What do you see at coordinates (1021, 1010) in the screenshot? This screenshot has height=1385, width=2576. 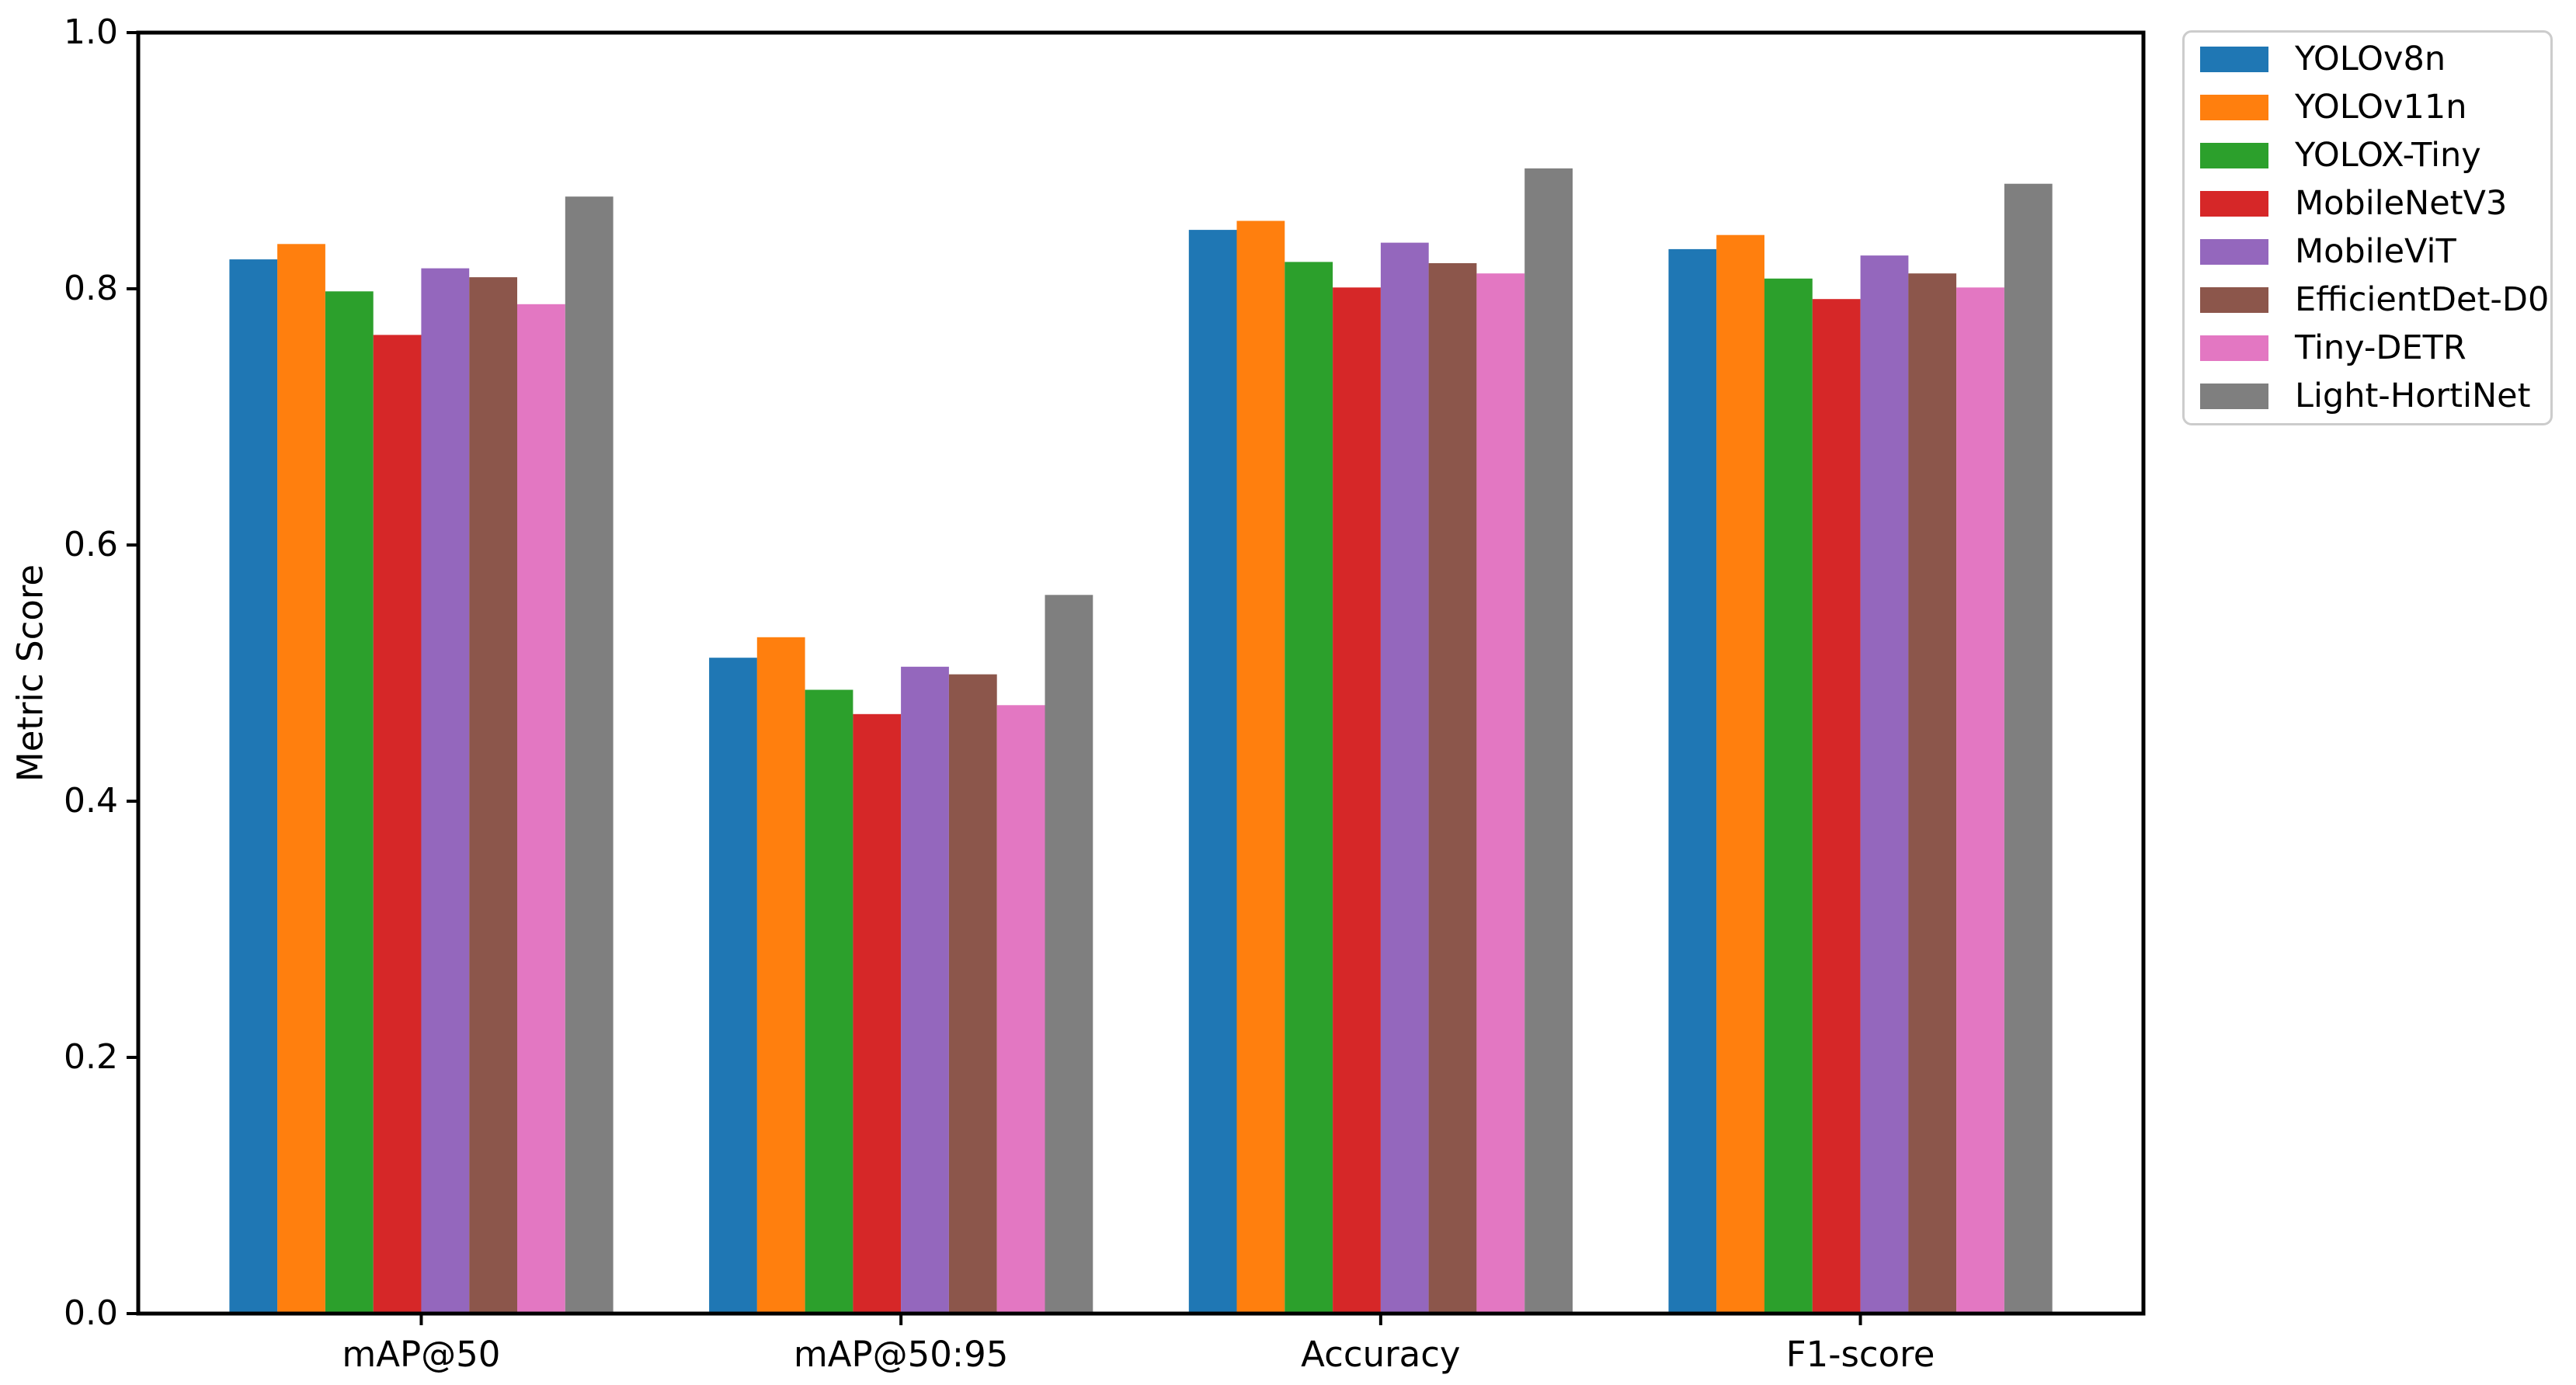 I see `bar-Tiny-DETR-mAP@50:95` at bounding box center [1021, 1010].